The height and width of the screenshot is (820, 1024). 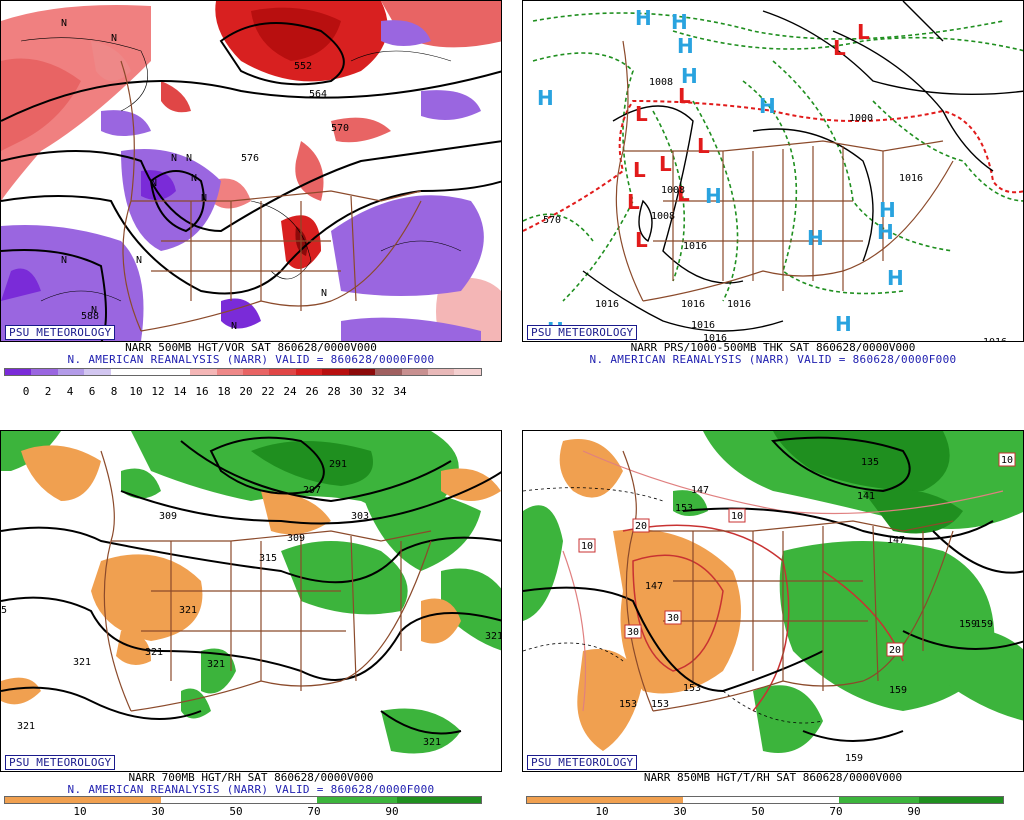 What do you see at coordinates (914, 811) in the screenshot?
I see `colorbar-tick-label: 90` at bounding box center [914, 811].